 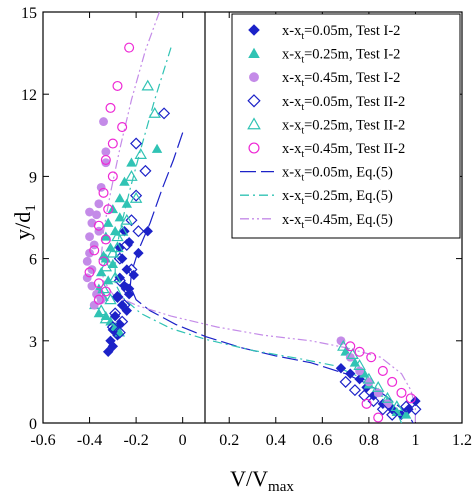 What do you see at coordinates (352, 55) in the screenshot?
I see `legend-label-rest: =0.25m, Test I-2` at bounding box center [352, 55].